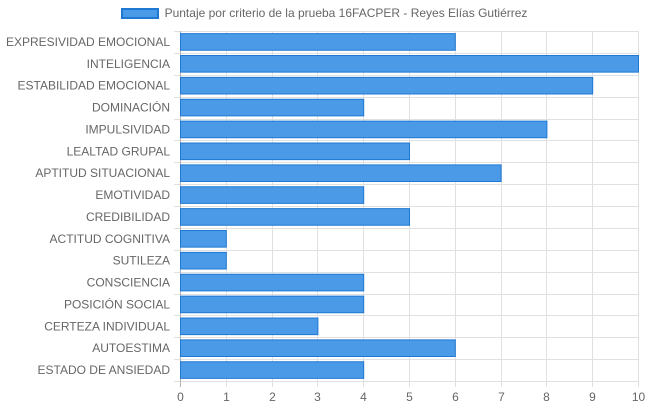 The image size is (648, 410). Describe the element at coordinates (409, 397) in the screenshot. I see `x-tick-label: 5` at that location.